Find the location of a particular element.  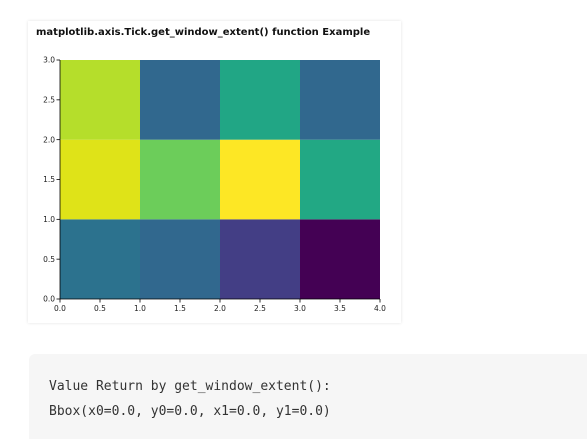

x-tick-label: 0.0 is located at coordinates (60, 308).